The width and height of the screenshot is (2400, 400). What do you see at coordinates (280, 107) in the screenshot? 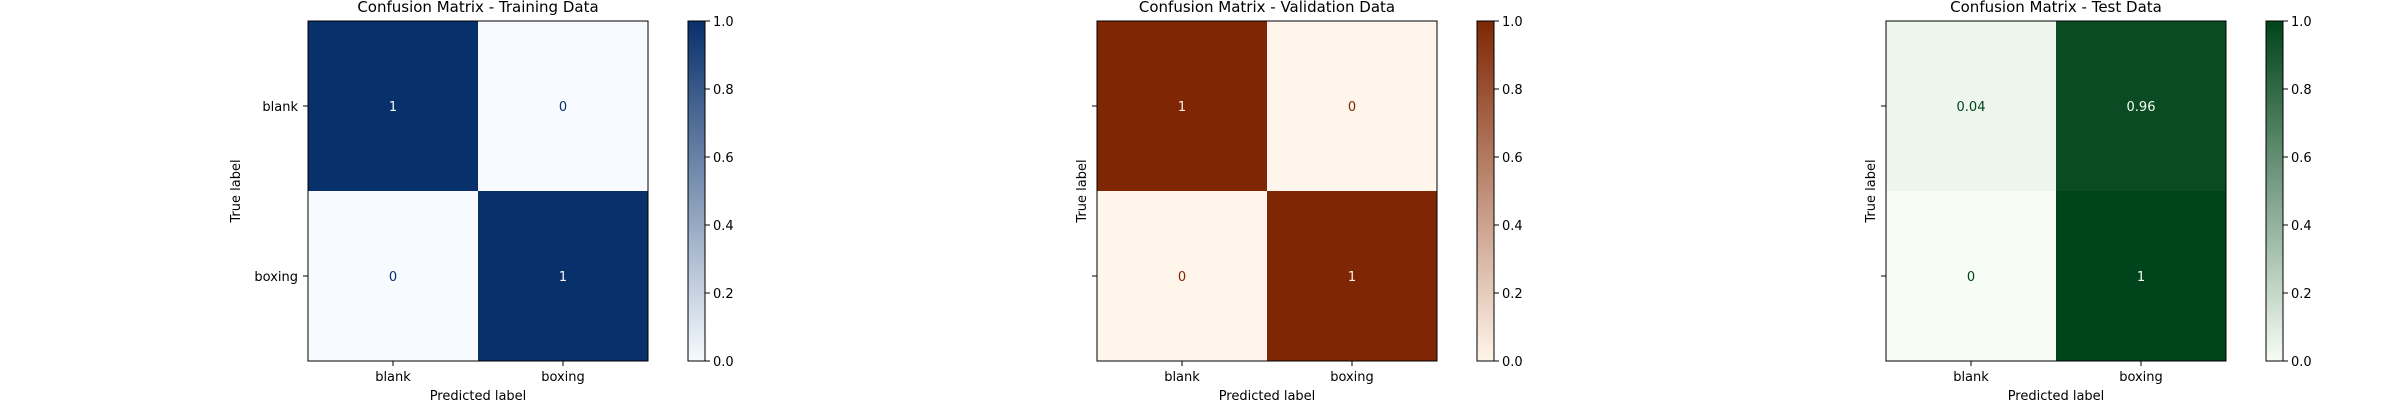
I see `y-tick-label: blank` at bounding box center [280, 107].